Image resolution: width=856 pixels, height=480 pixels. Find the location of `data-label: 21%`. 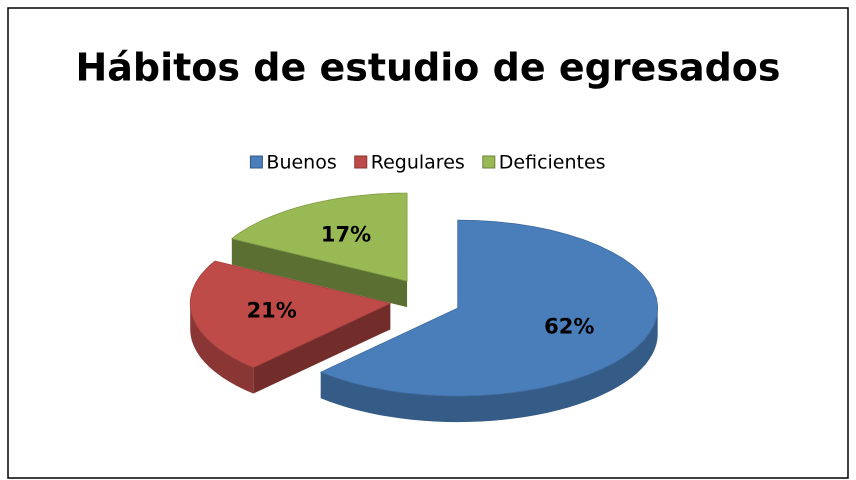

data-label: 21% is located at coordinates (272, 311).